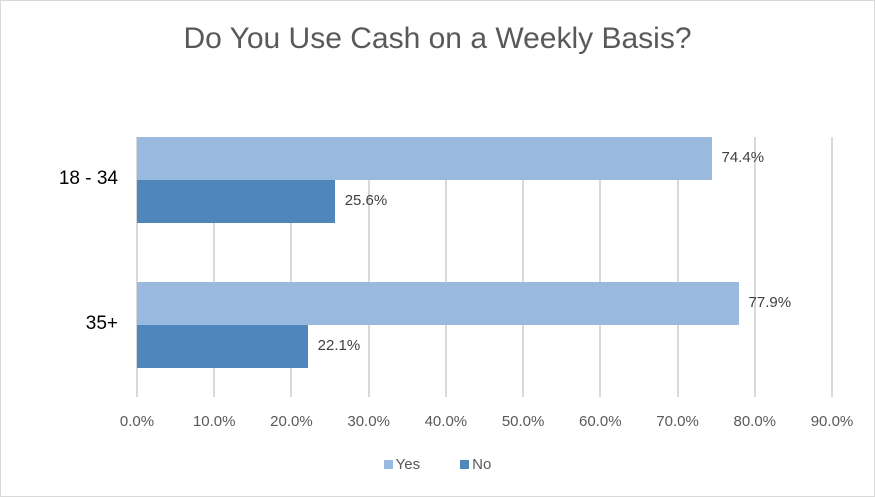 The height and width of the screenshot is (497, 875). Describe the element at coordinates (368, 421) in the screenshot. I see `x-tick-label: 30.0%` at that location.